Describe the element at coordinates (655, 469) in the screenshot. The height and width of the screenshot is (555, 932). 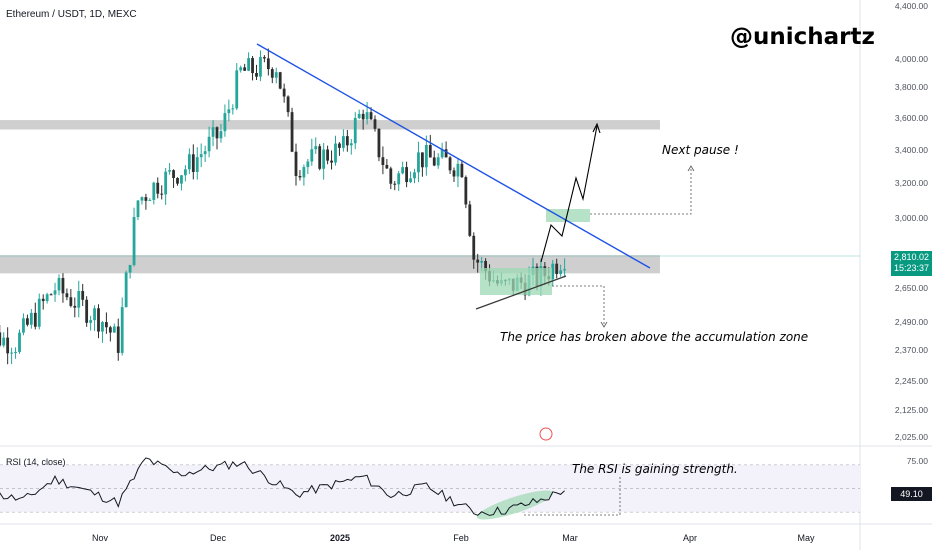
I see `rsi-note: The RSI is gaining strength.` at that location.